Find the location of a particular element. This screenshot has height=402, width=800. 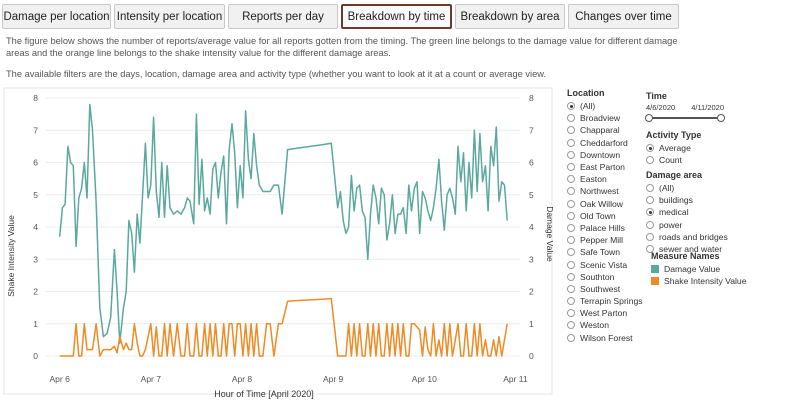

location-option: Chapparal is located at coordinates (607, 130).